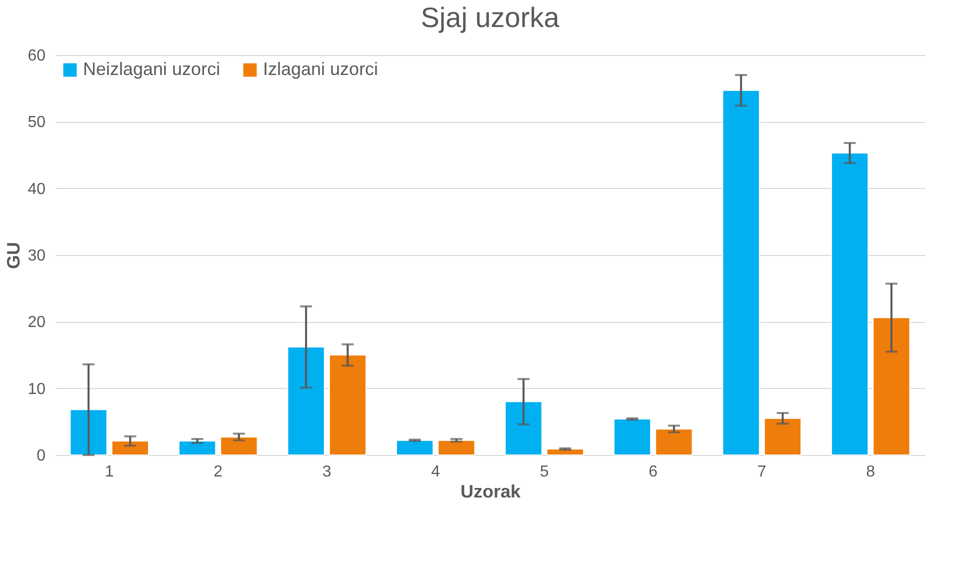 Image resolution: width=958 pixels, height=583 pixels. What do you see at coordinates (109, 472) in the screenshot?
I see `x-tick-label: 1` at bounding box center [109, 472].